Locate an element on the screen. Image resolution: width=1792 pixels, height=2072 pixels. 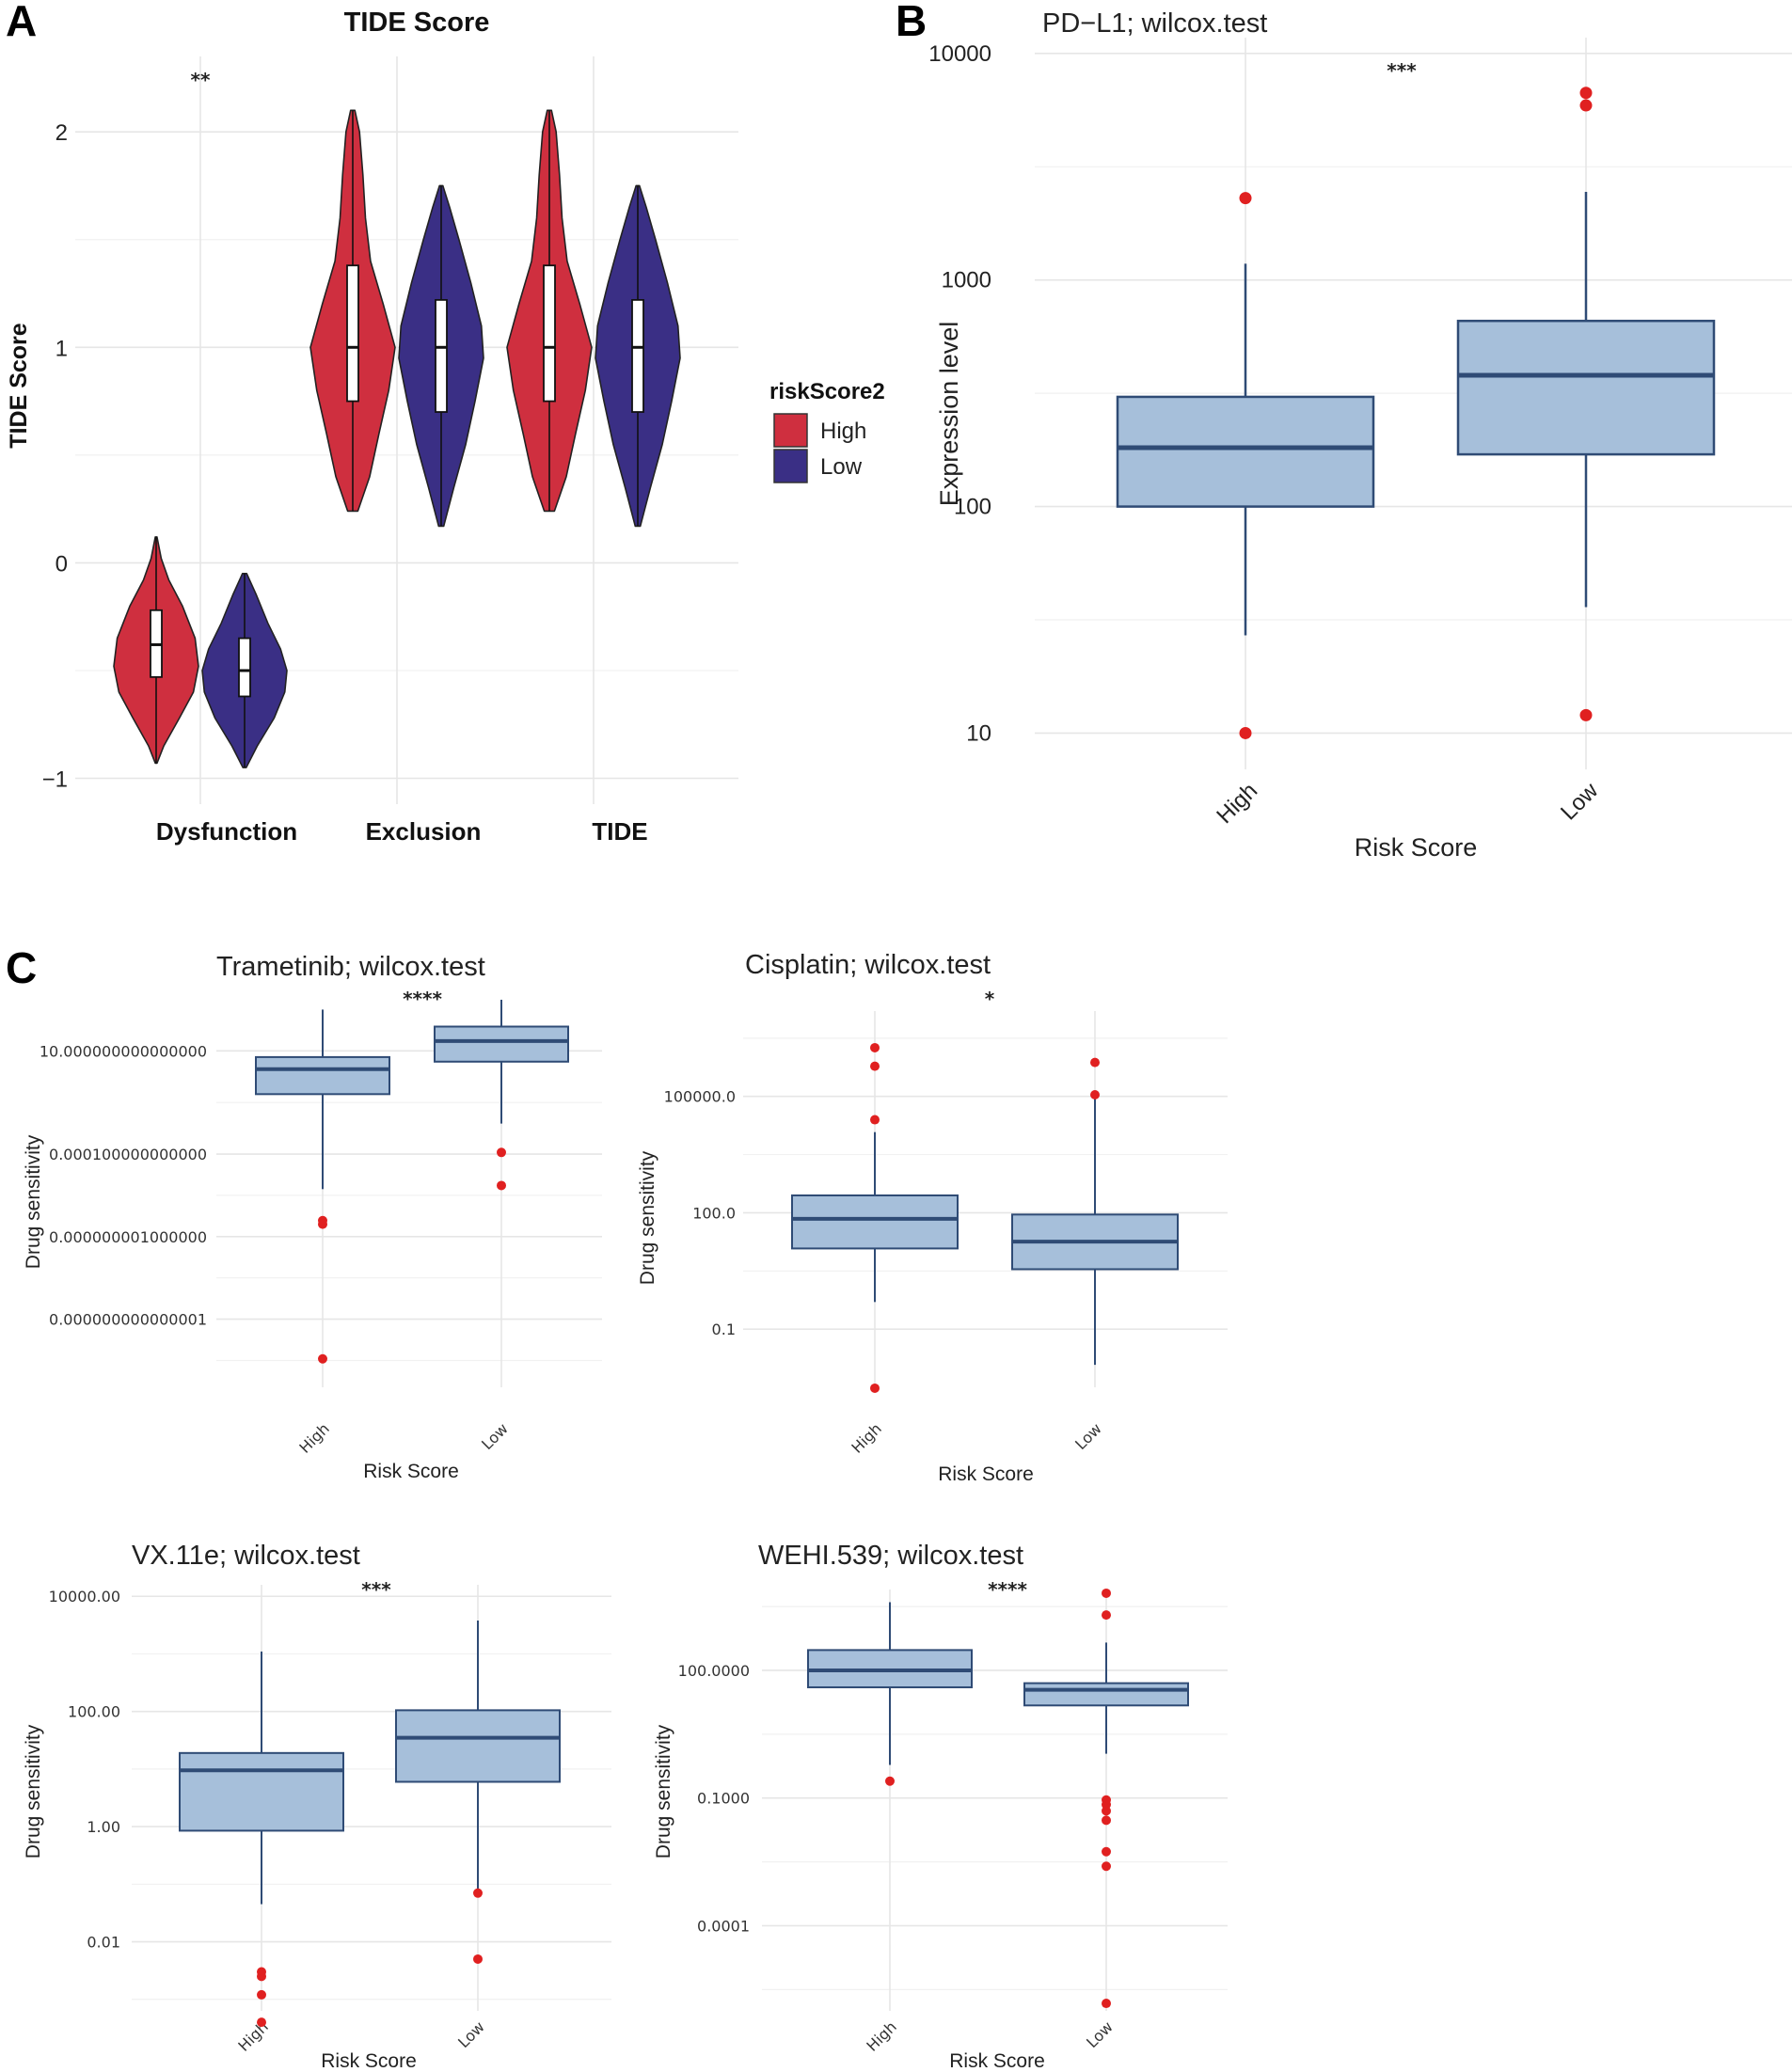
y-tick-label: 0.1 is located at coordinates (724, 1329).